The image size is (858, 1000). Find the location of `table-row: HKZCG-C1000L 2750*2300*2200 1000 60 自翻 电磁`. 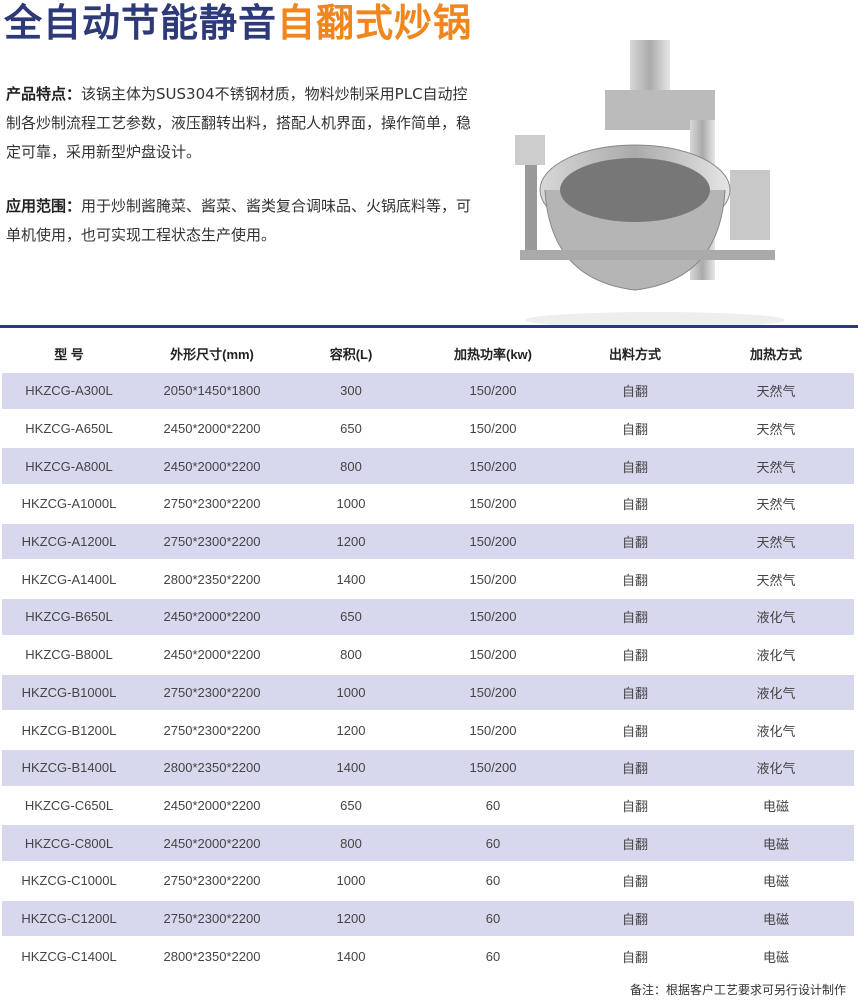

table-row: HKZCG-C1000L 2750*2300*2200 1000 60 自翻 电磁 is located at coordinates (428, 880).